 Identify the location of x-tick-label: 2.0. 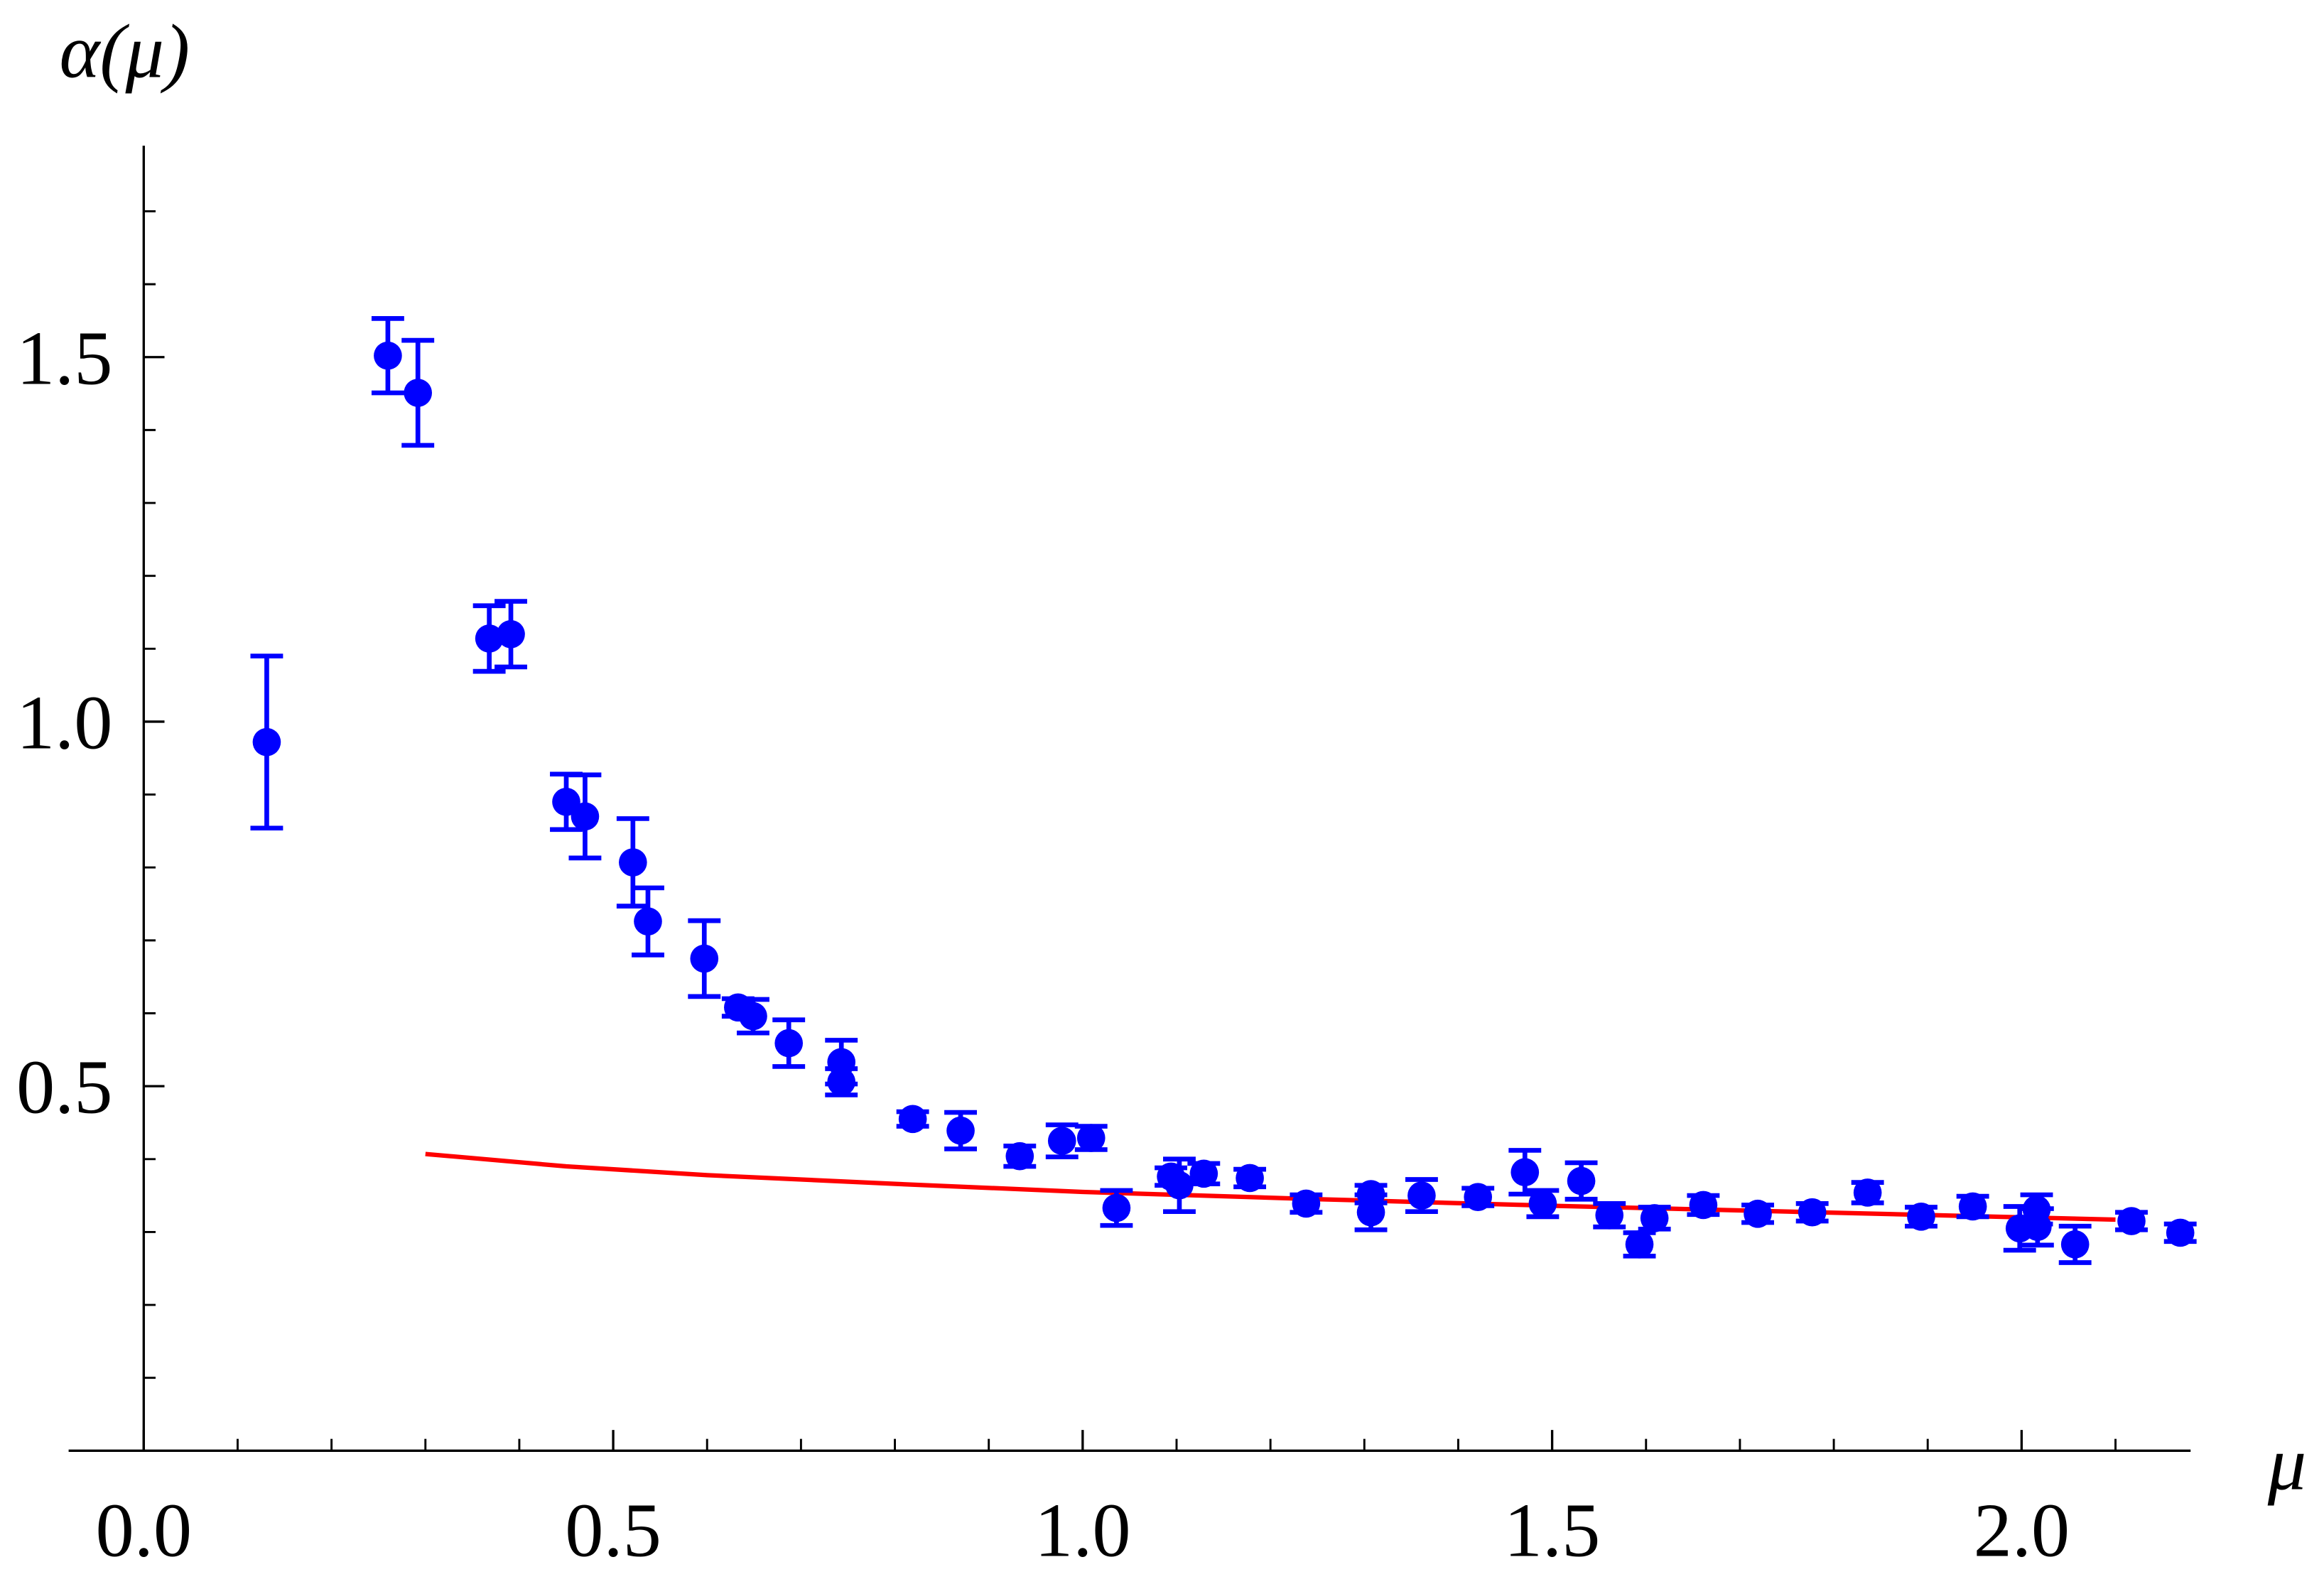
(2022, 1530).